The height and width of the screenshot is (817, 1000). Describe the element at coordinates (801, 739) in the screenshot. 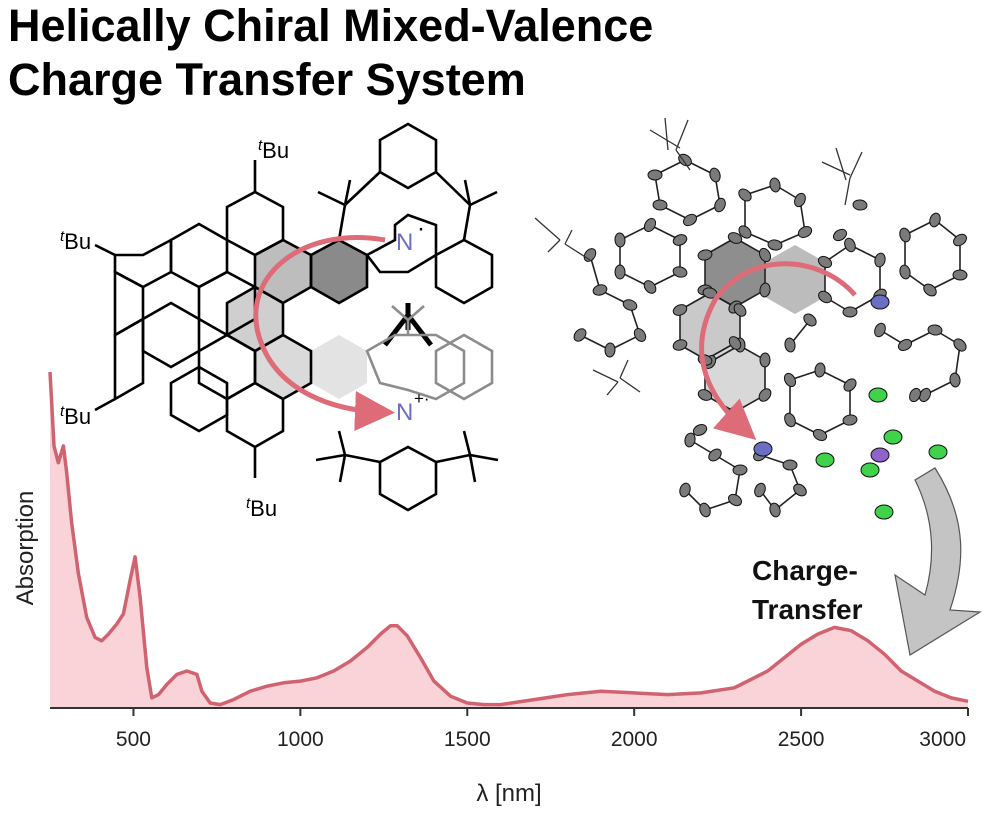

I see `x-tick-label: 2500` at that location.